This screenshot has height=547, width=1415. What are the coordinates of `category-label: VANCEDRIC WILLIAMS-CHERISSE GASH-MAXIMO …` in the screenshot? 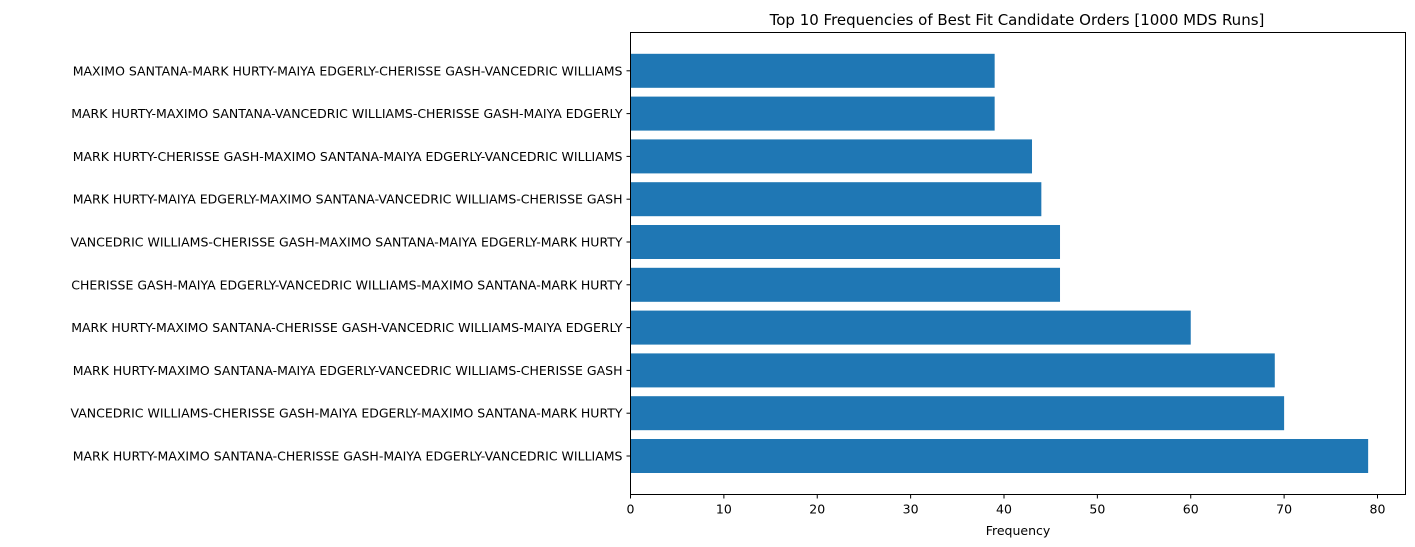 It's located at (346, 242).